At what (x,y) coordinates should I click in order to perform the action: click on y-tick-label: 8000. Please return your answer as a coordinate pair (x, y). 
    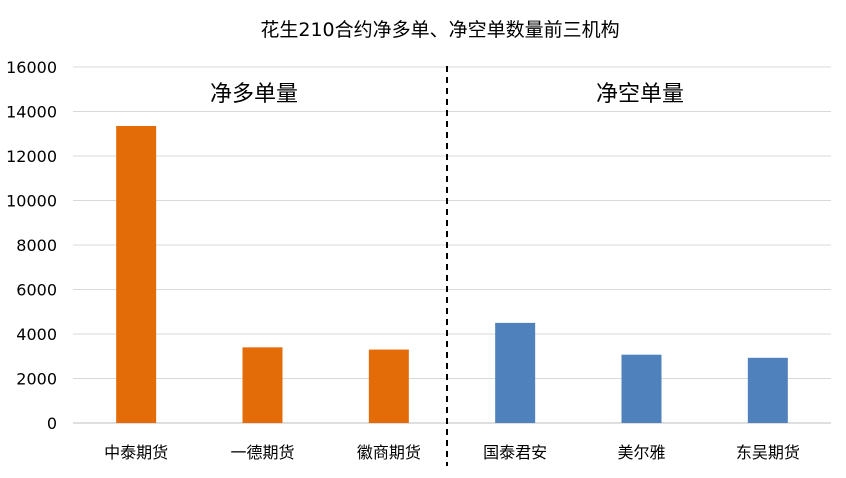
    Looking at the image, I should click on (36, 245).